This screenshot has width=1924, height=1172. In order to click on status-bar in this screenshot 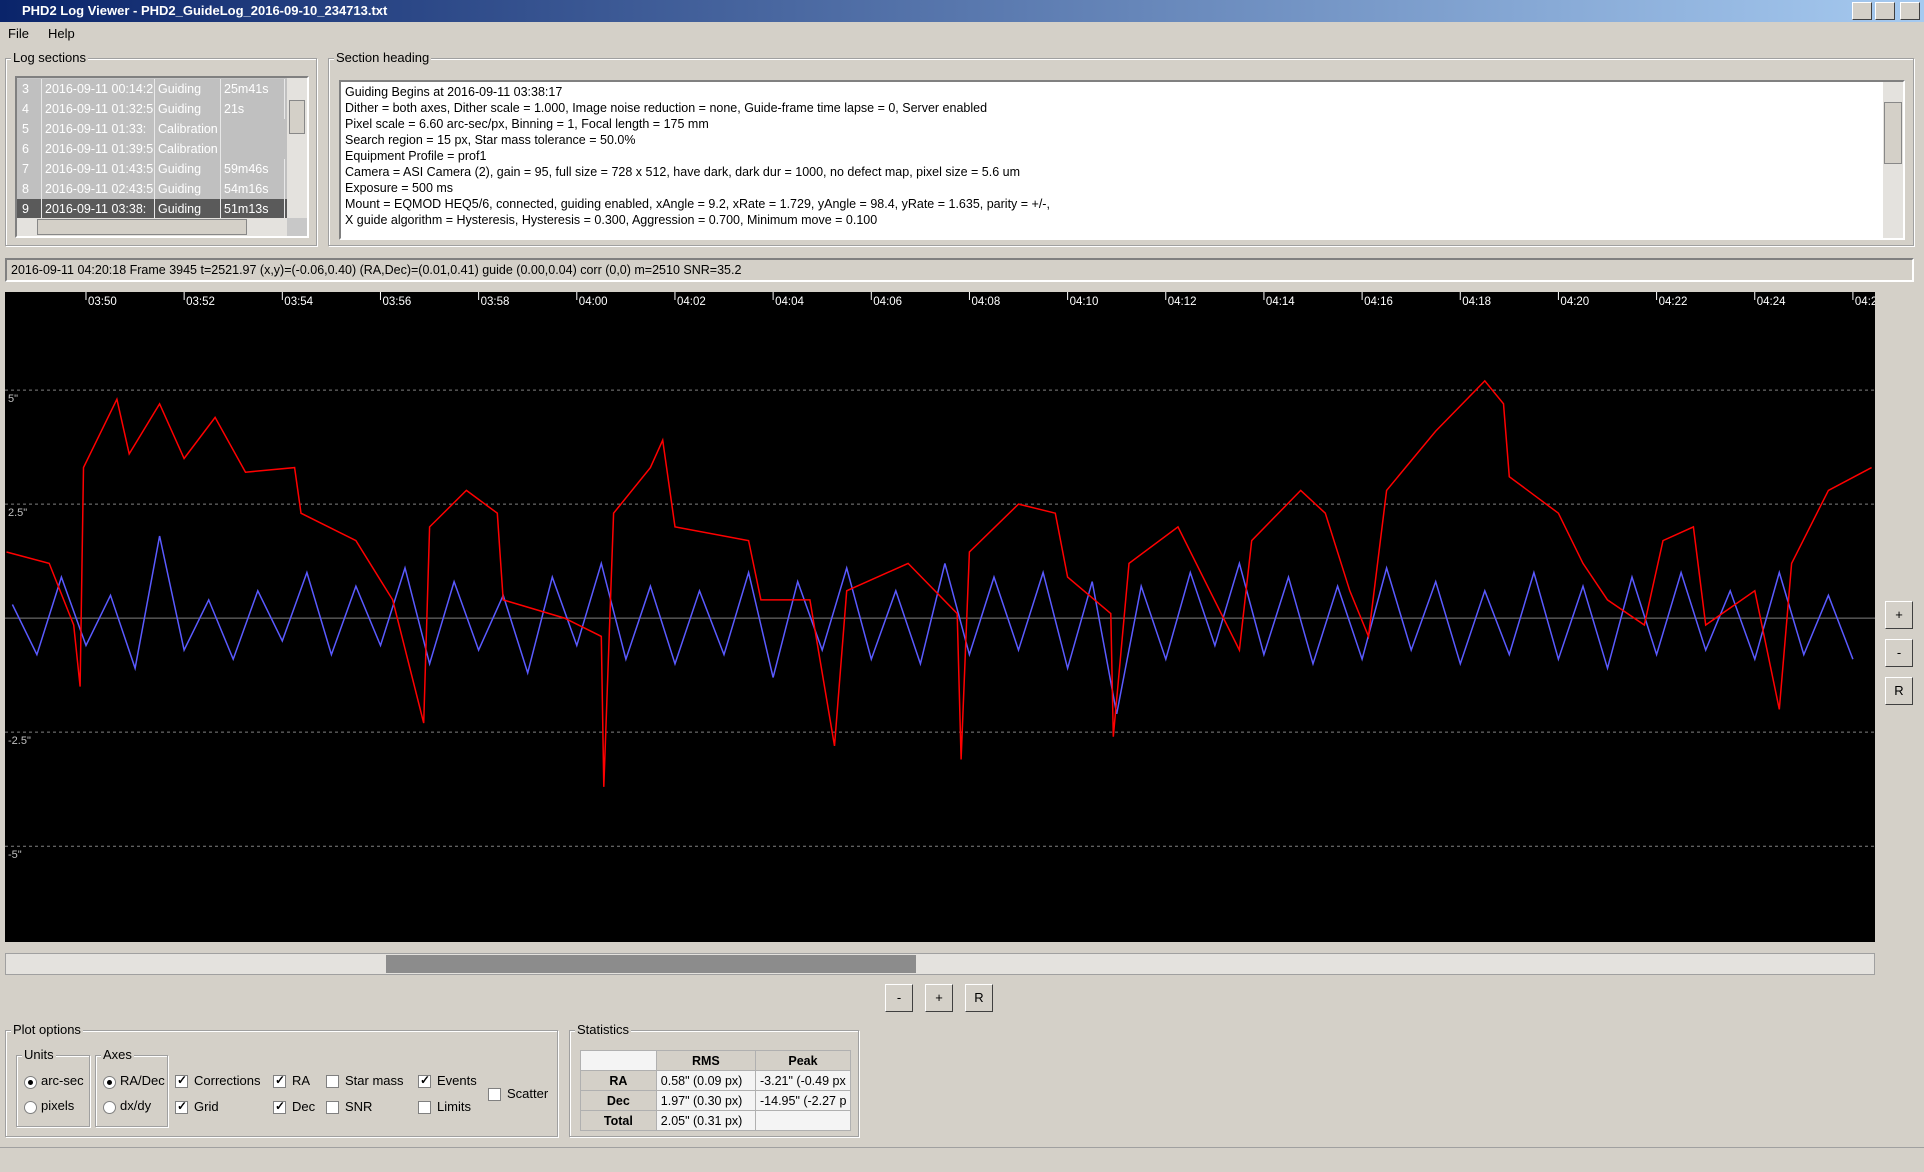, I will do `click(962, 1159)`.